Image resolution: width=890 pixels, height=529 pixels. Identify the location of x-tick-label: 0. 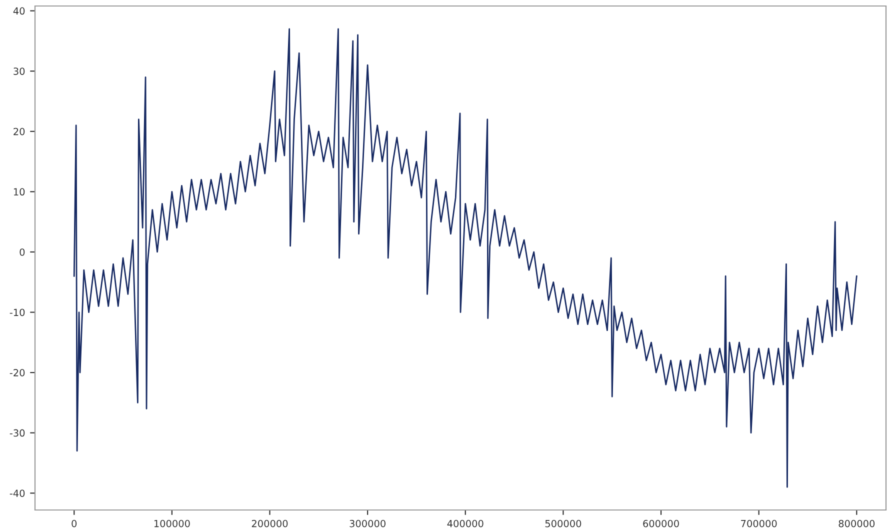
(74, 524).